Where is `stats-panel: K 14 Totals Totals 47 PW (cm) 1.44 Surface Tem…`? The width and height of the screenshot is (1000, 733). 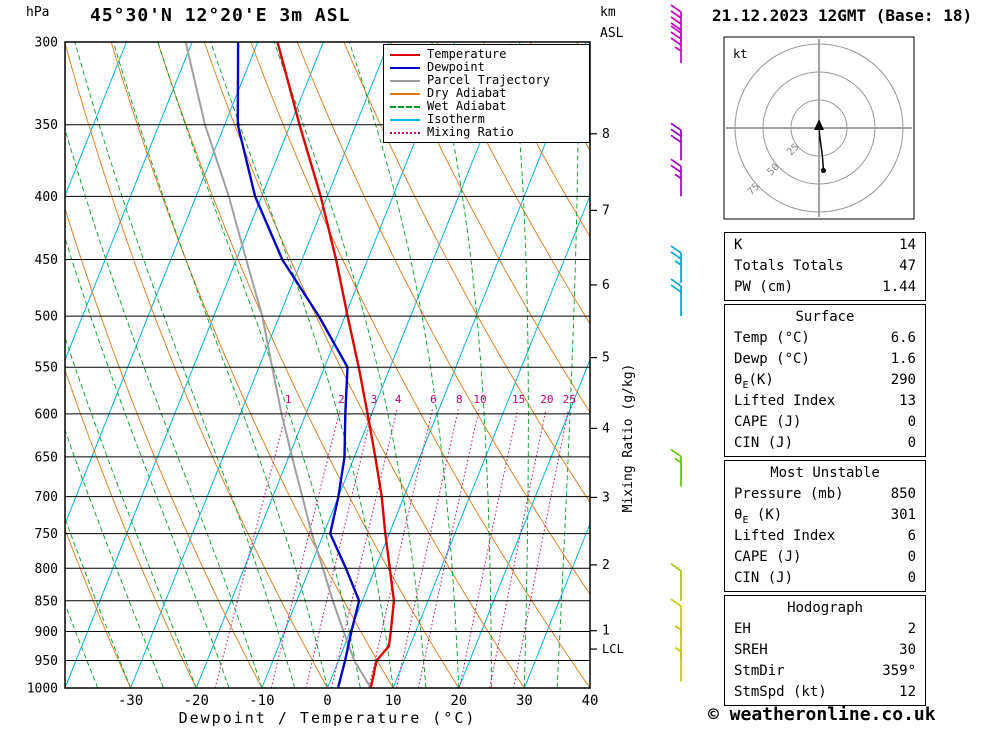 stats-panel: K 14 Totals Totals 47 PW (cm) 1.44 Surface Tem… is located at coordinates (825, 470).